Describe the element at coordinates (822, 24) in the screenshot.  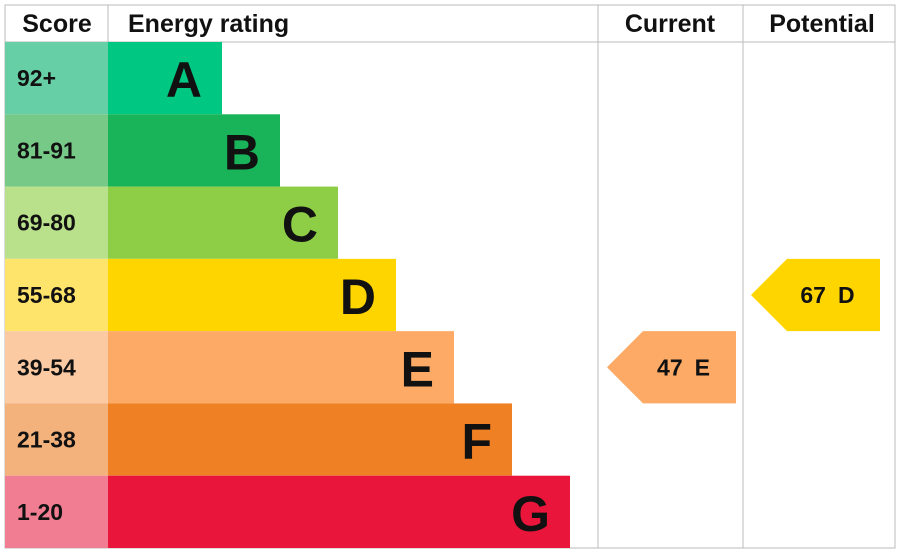
I see `header-potential: Potential` at that location.